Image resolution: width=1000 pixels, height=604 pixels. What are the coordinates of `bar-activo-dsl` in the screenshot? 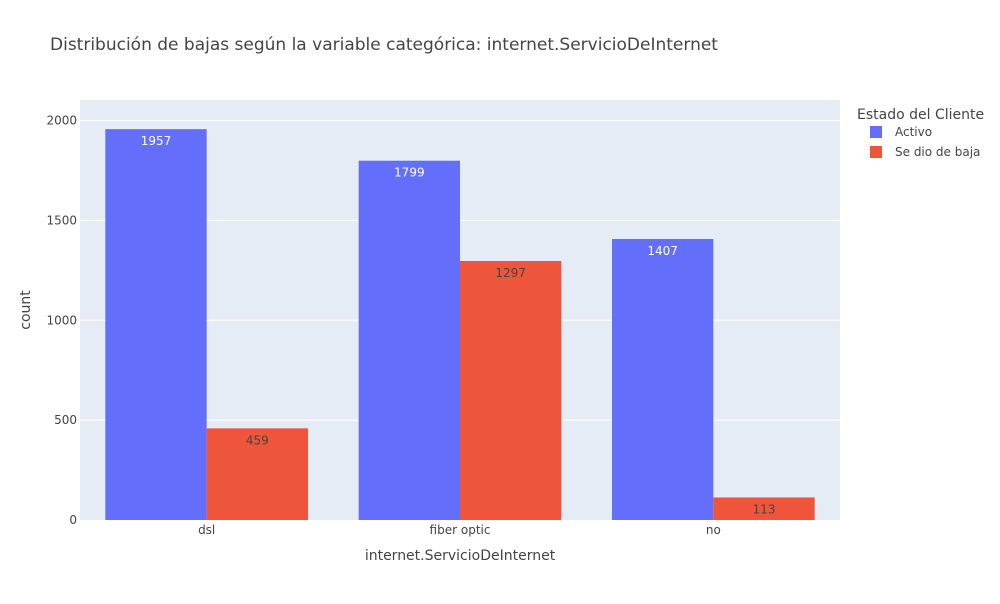 It's located at (156, 325).